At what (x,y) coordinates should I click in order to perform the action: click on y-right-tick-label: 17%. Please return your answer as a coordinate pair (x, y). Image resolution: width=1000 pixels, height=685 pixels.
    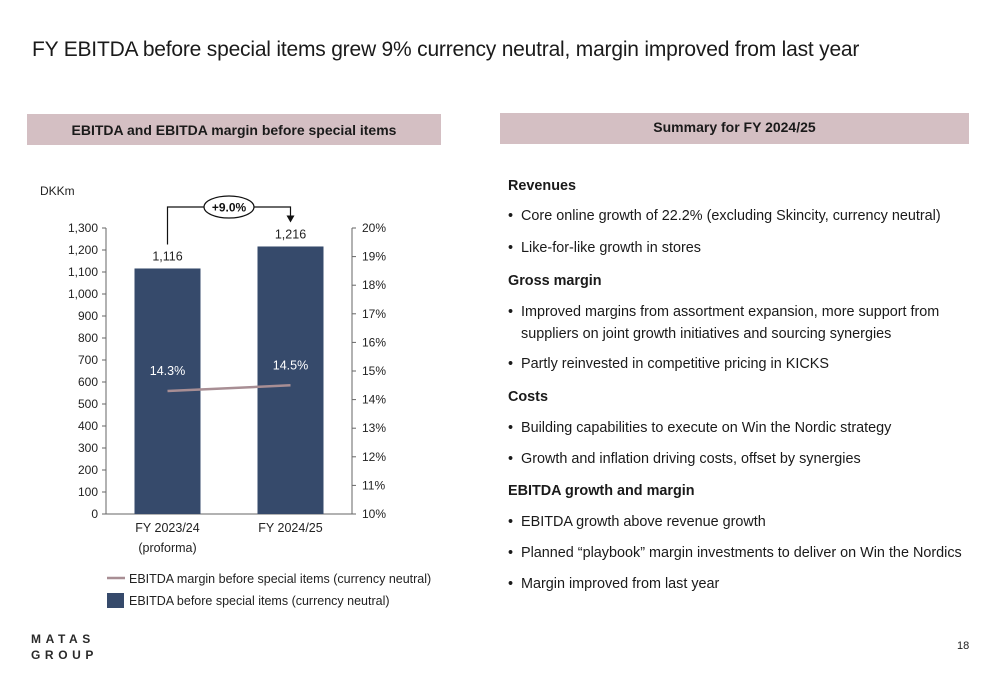
    Looking at the image, I should click on (374, 314).